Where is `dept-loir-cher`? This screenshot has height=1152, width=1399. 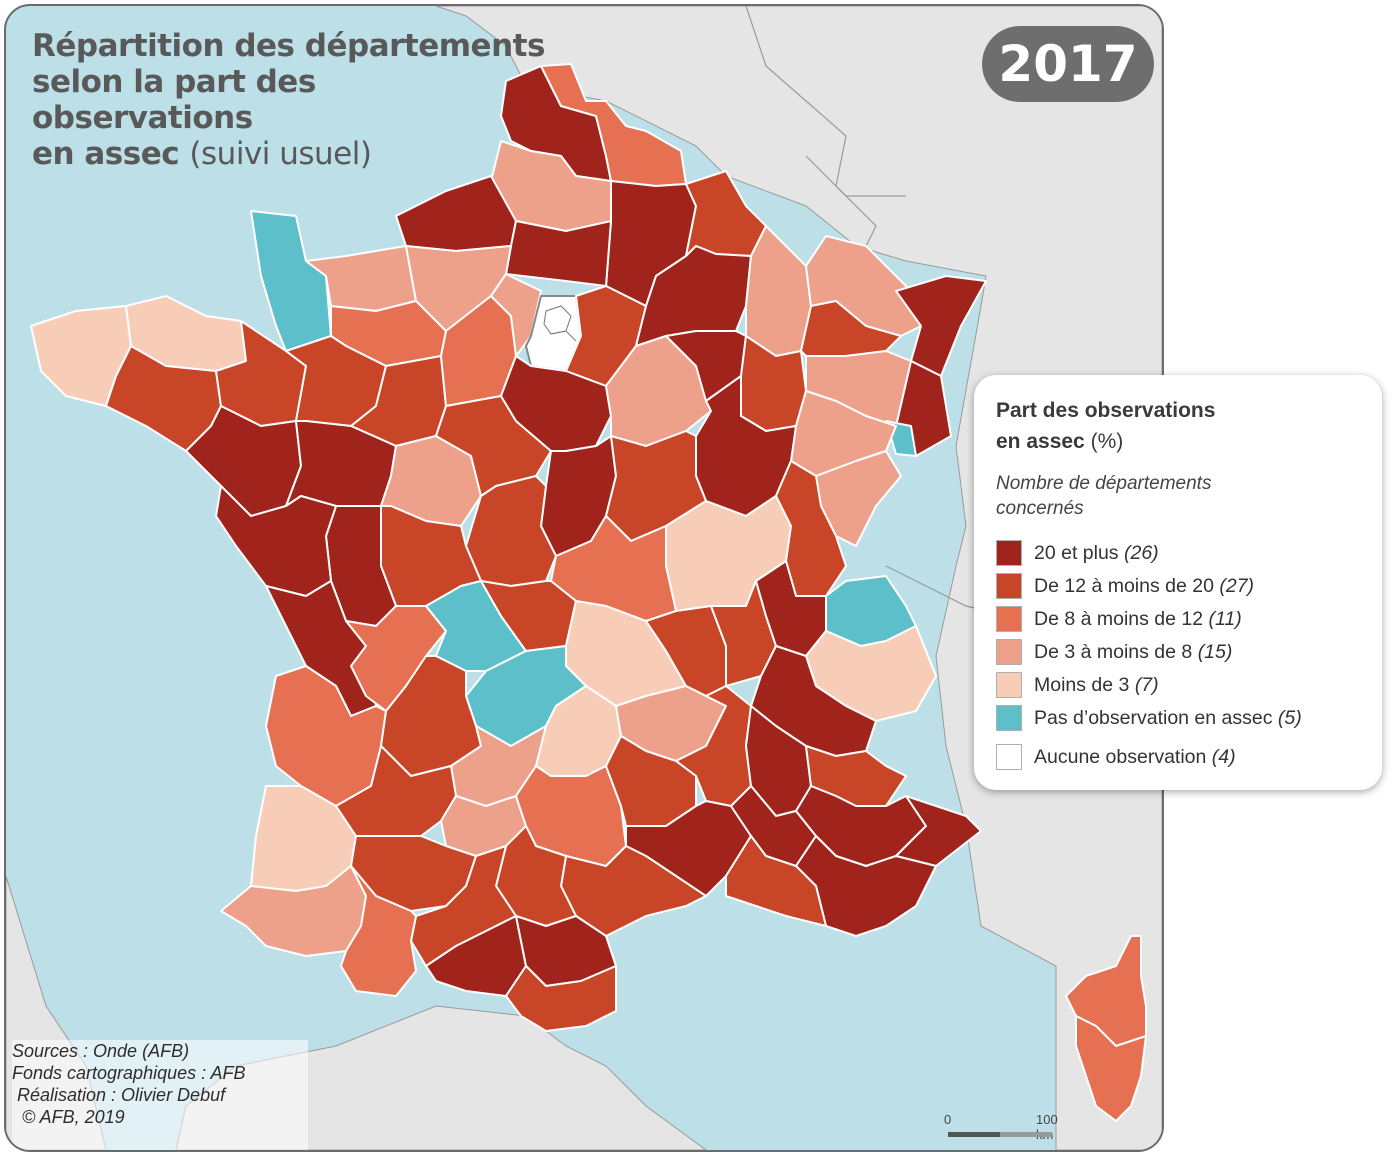 dept-loir-cher is located at coordinates (493, 446).